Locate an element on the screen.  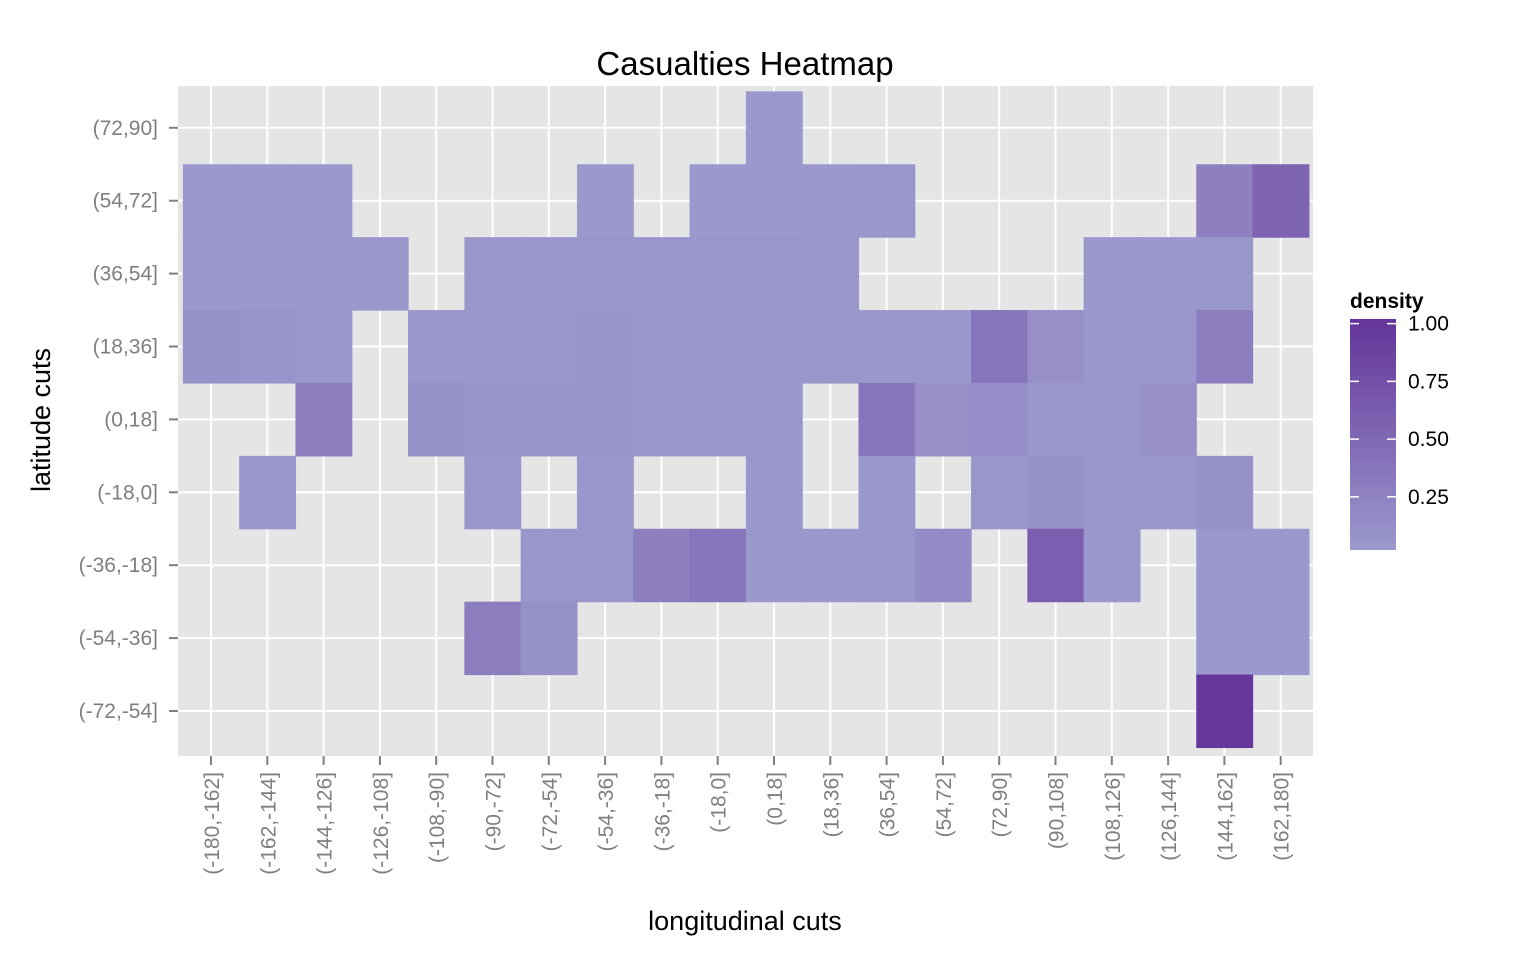
y-tick-label: (-36,-18] is located at coordinates (118, 565).